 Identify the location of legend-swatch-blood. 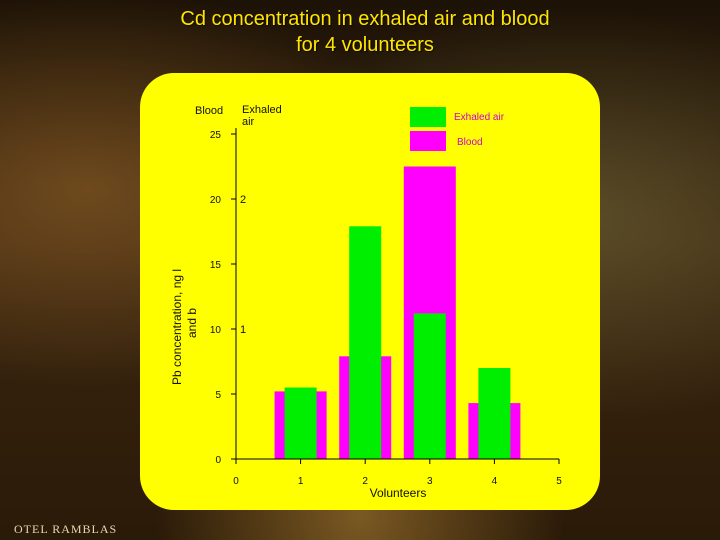
(428, 141).